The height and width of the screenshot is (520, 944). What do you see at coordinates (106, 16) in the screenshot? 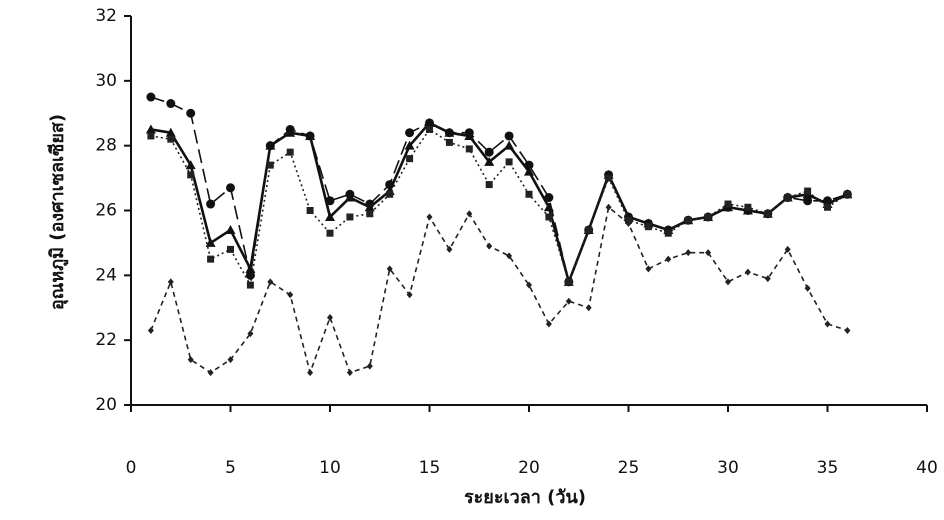
I see `y-tick-label: 32` at bounding box center [106, 16].